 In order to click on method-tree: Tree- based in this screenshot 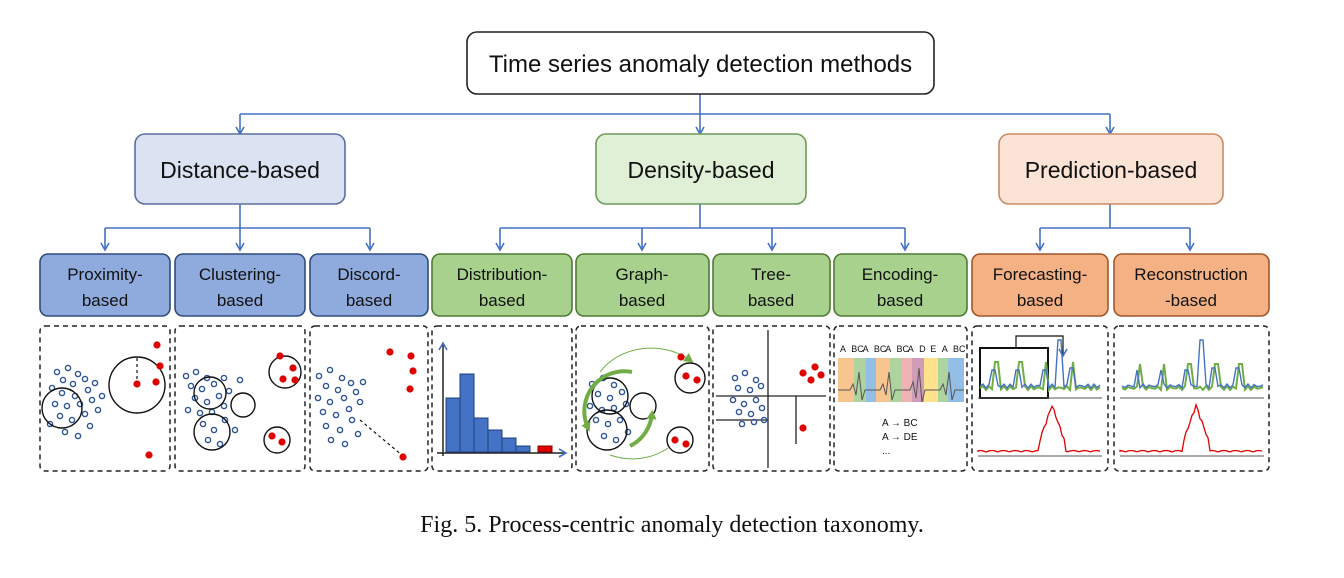, I will do `click(771, 285)`.